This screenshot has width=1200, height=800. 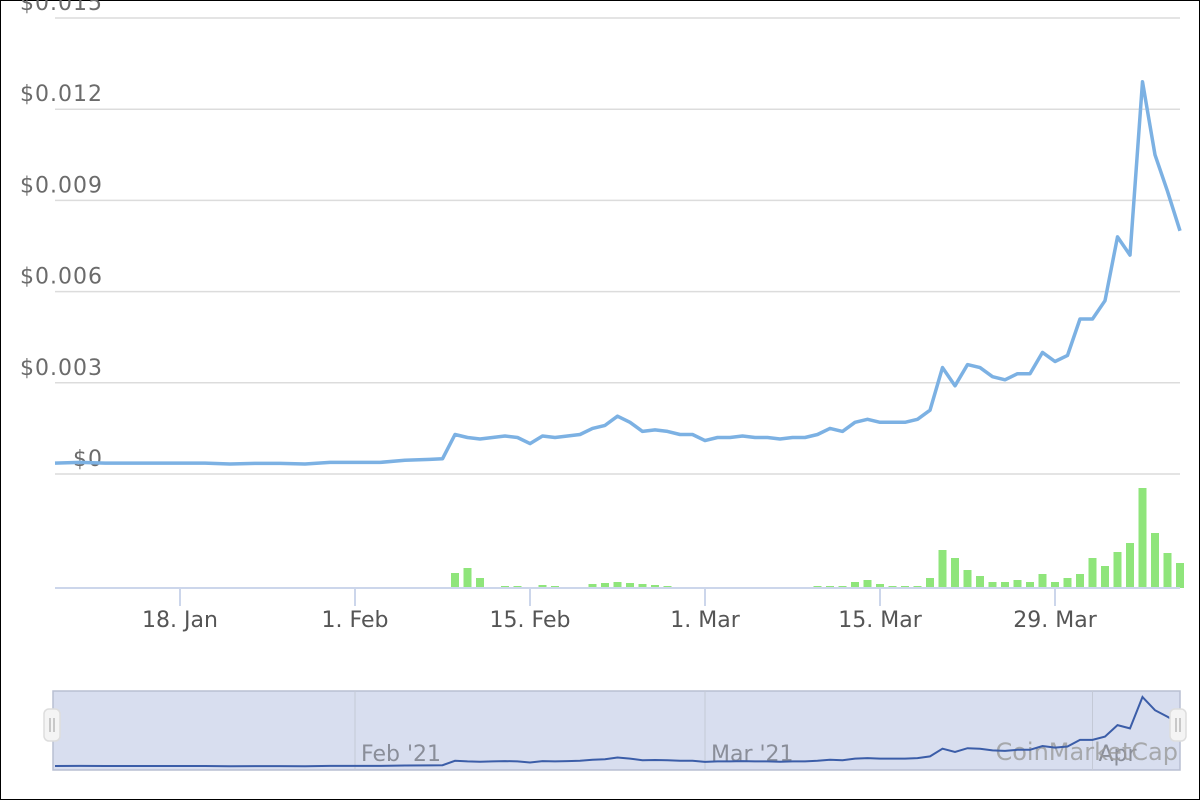 What do you see at coordinates (1055, 620) in the screenshot?
I see `x-tick-label: 29. Mar` at bounding box center [1055, 620].